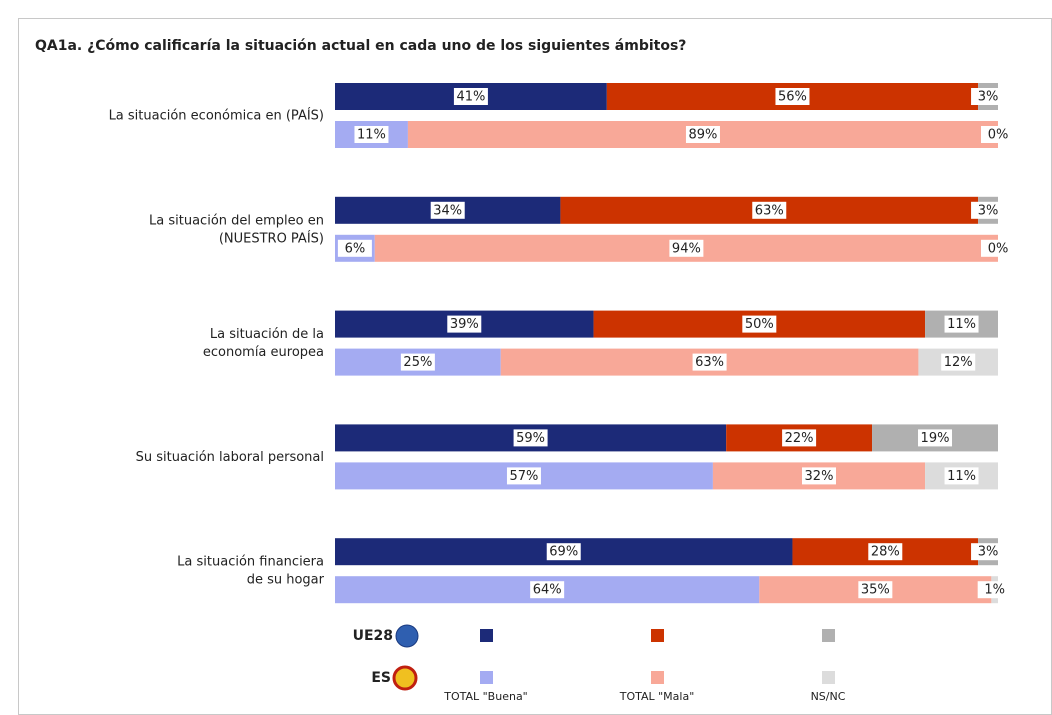  I want to click on category-line: La situación del empleo en, so click(236, 220).